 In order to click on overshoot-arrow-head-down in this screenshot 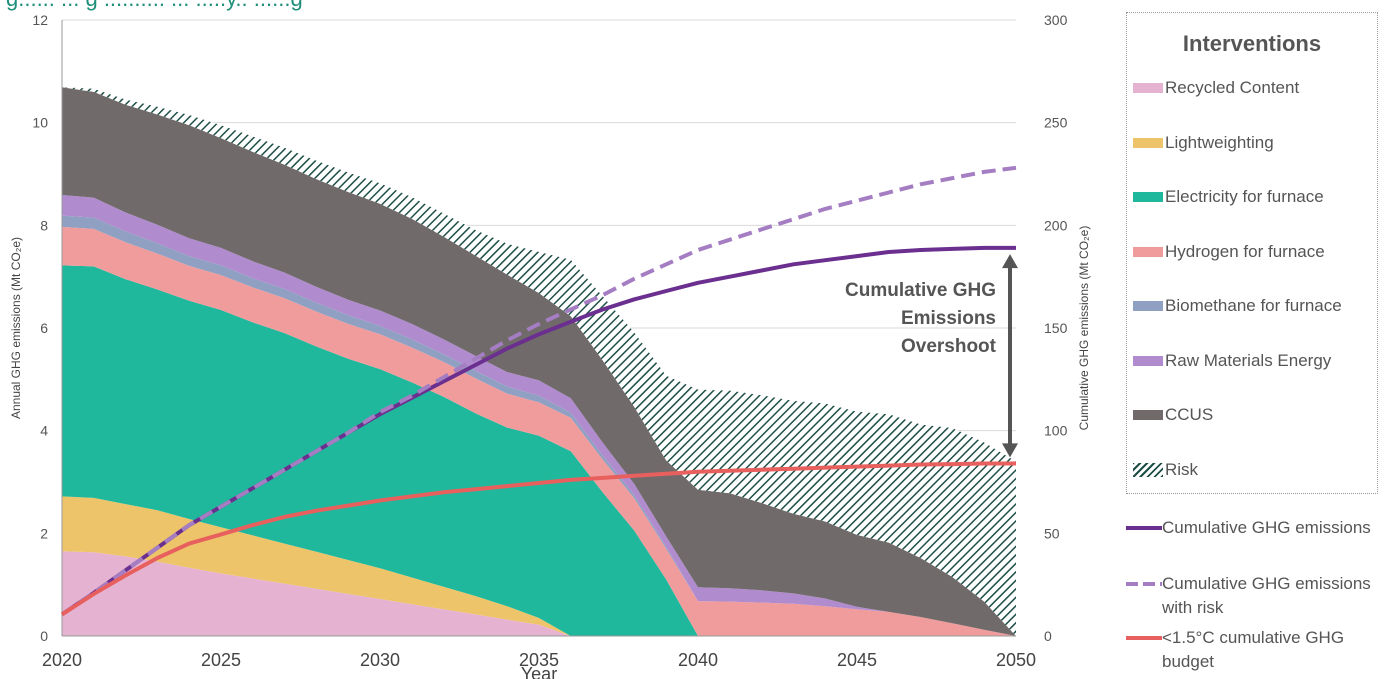, I will do `click(1010, 450)`.